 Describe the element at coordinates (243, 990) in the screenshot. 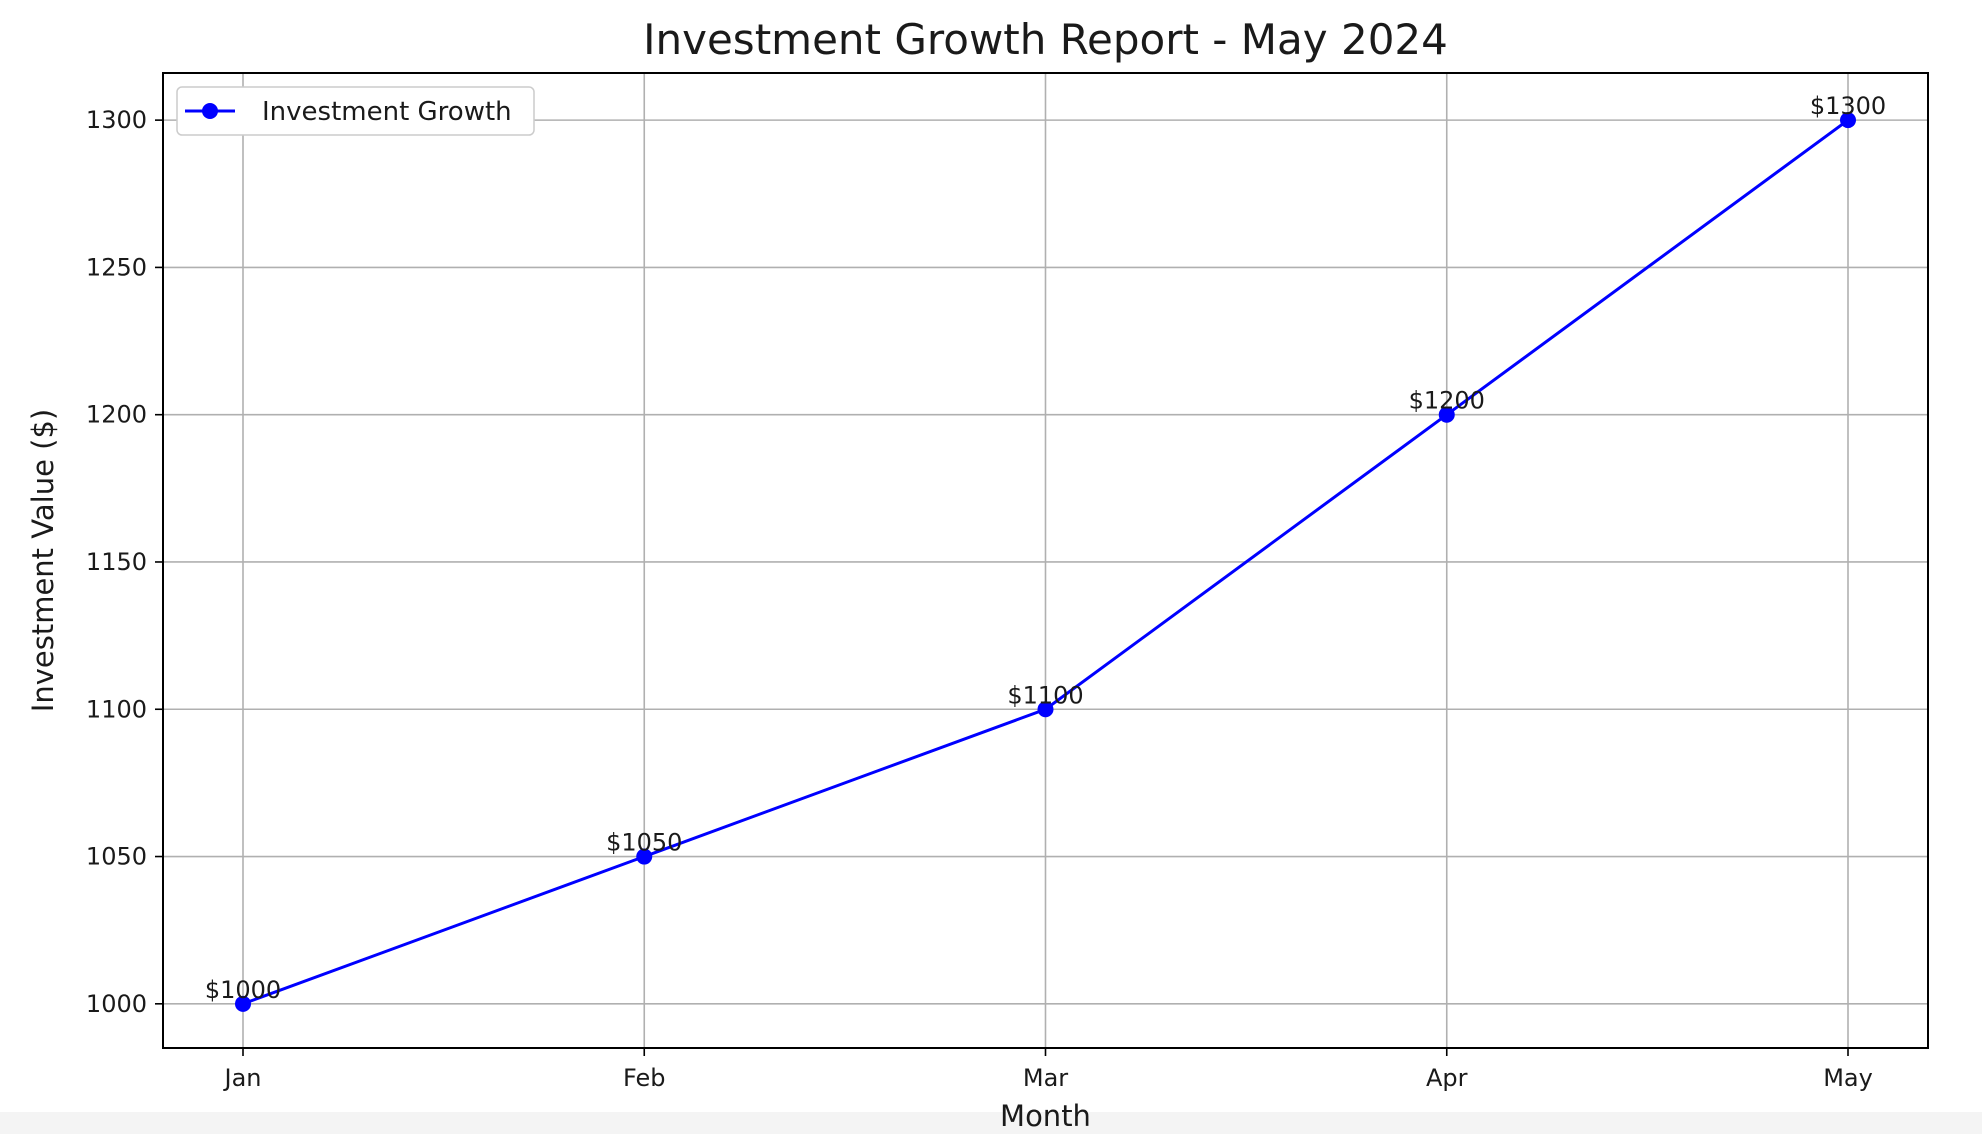

I see `data-label: $1000` at that location.